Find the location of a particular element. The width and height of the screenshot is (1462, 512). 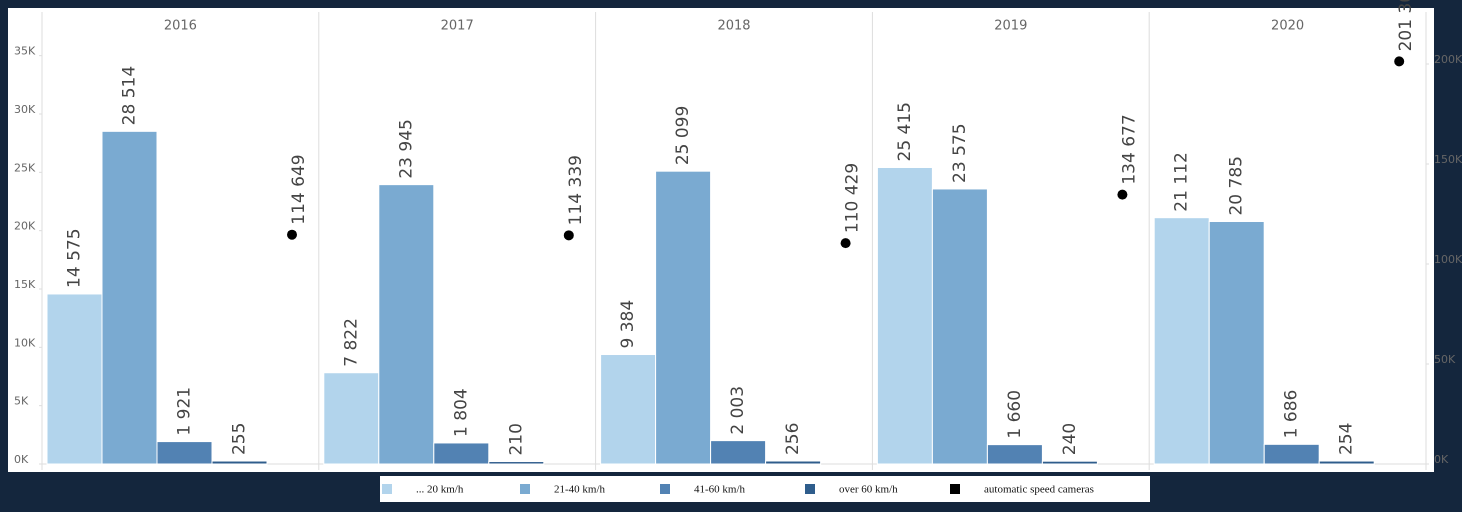

legend-label: over 60 km/h is located at coordinates (868, 490).